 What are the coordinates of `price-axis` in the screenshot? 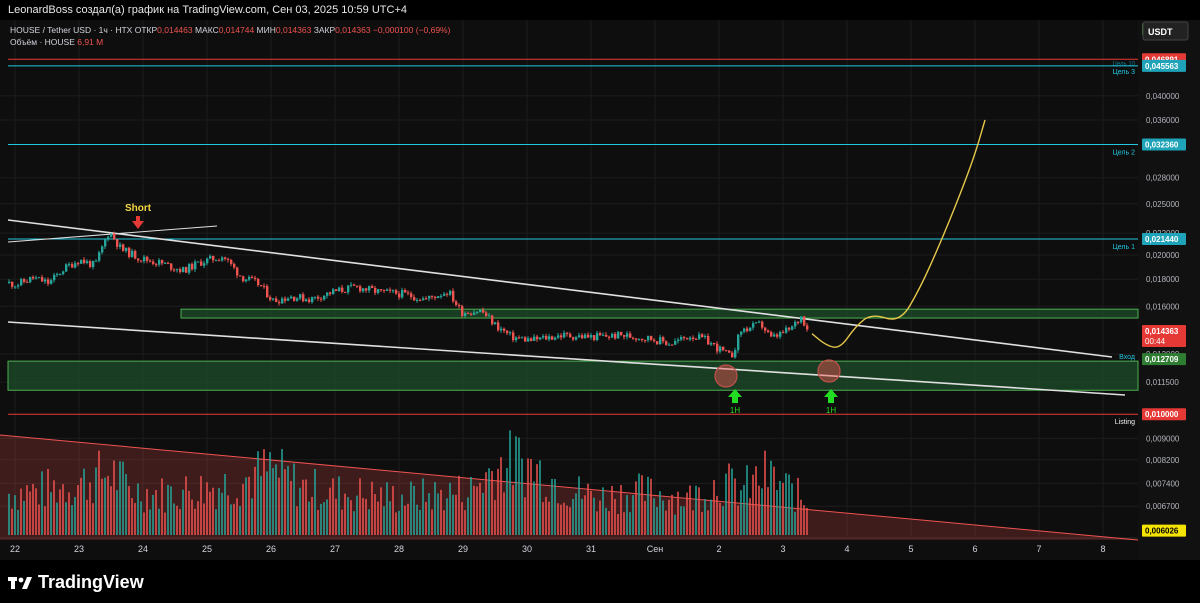 It's located at (1169, 290).